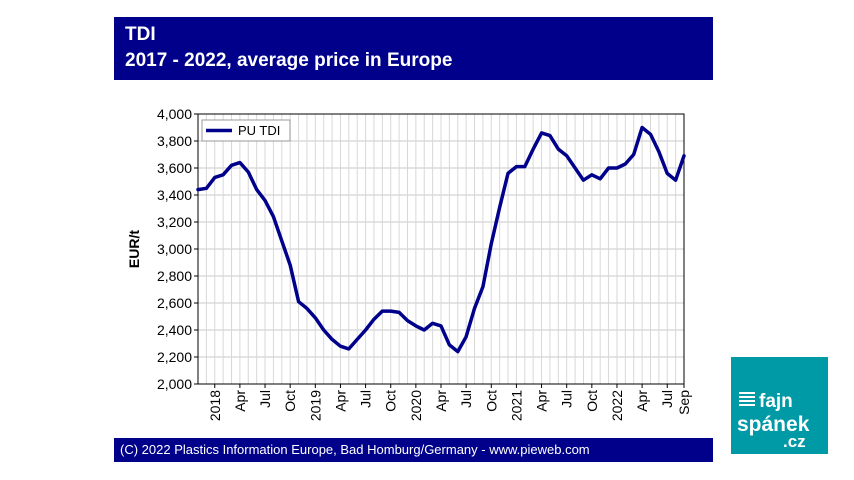 The width and height of the screenshot is (854, 480). What do you see at coordinates (174, 357) in the screenshot?
I see `y-tick-label: 2,200` at bounding box center [174, 357].